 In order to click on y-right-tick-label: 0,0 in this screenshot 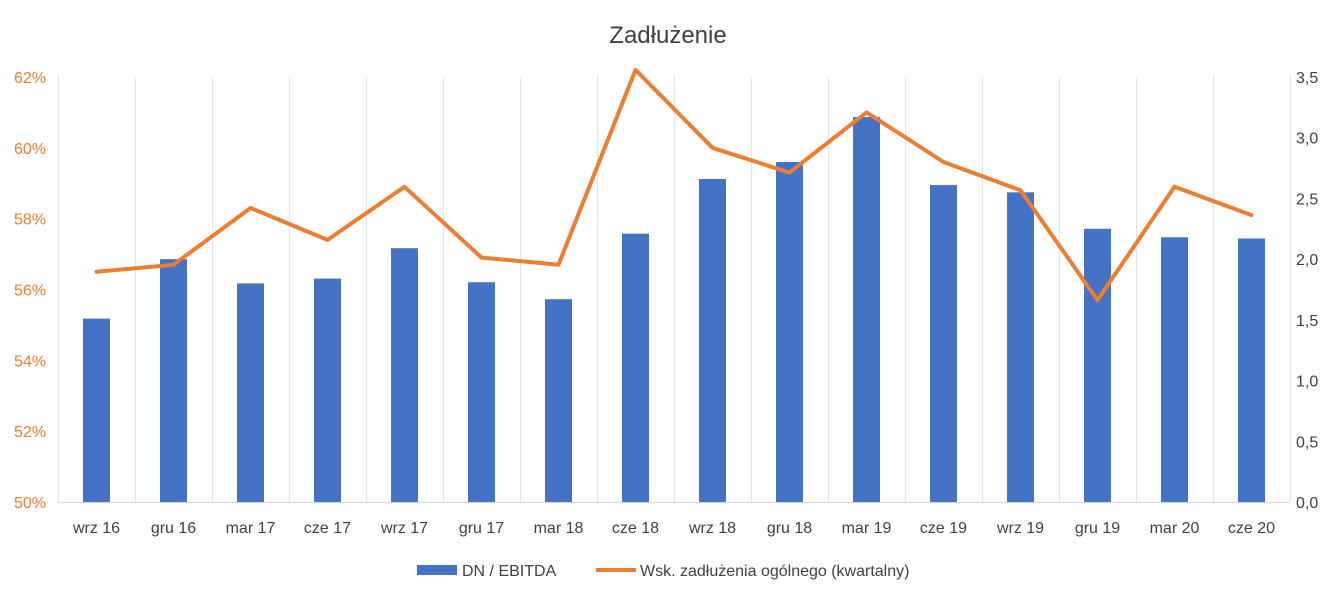, I will do `click(1307, 503)`.